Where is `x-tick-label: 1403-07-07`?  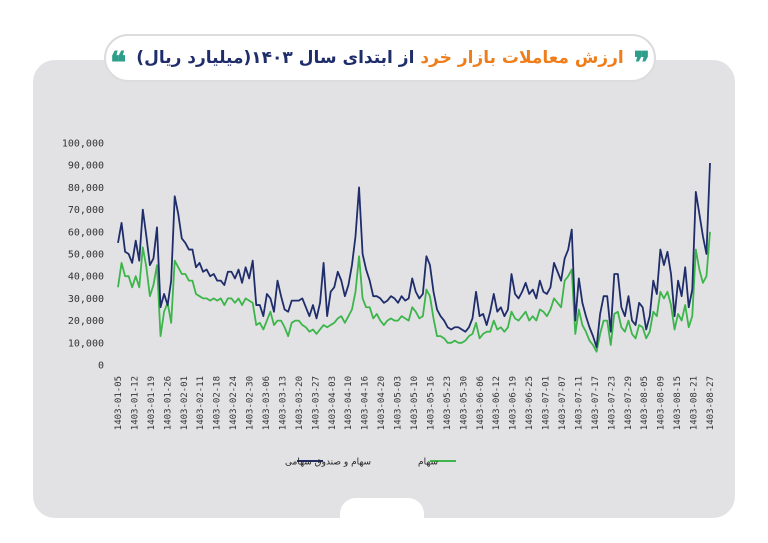
x-tick-label: 1403-07-07 is located at coordinates (563, 403).